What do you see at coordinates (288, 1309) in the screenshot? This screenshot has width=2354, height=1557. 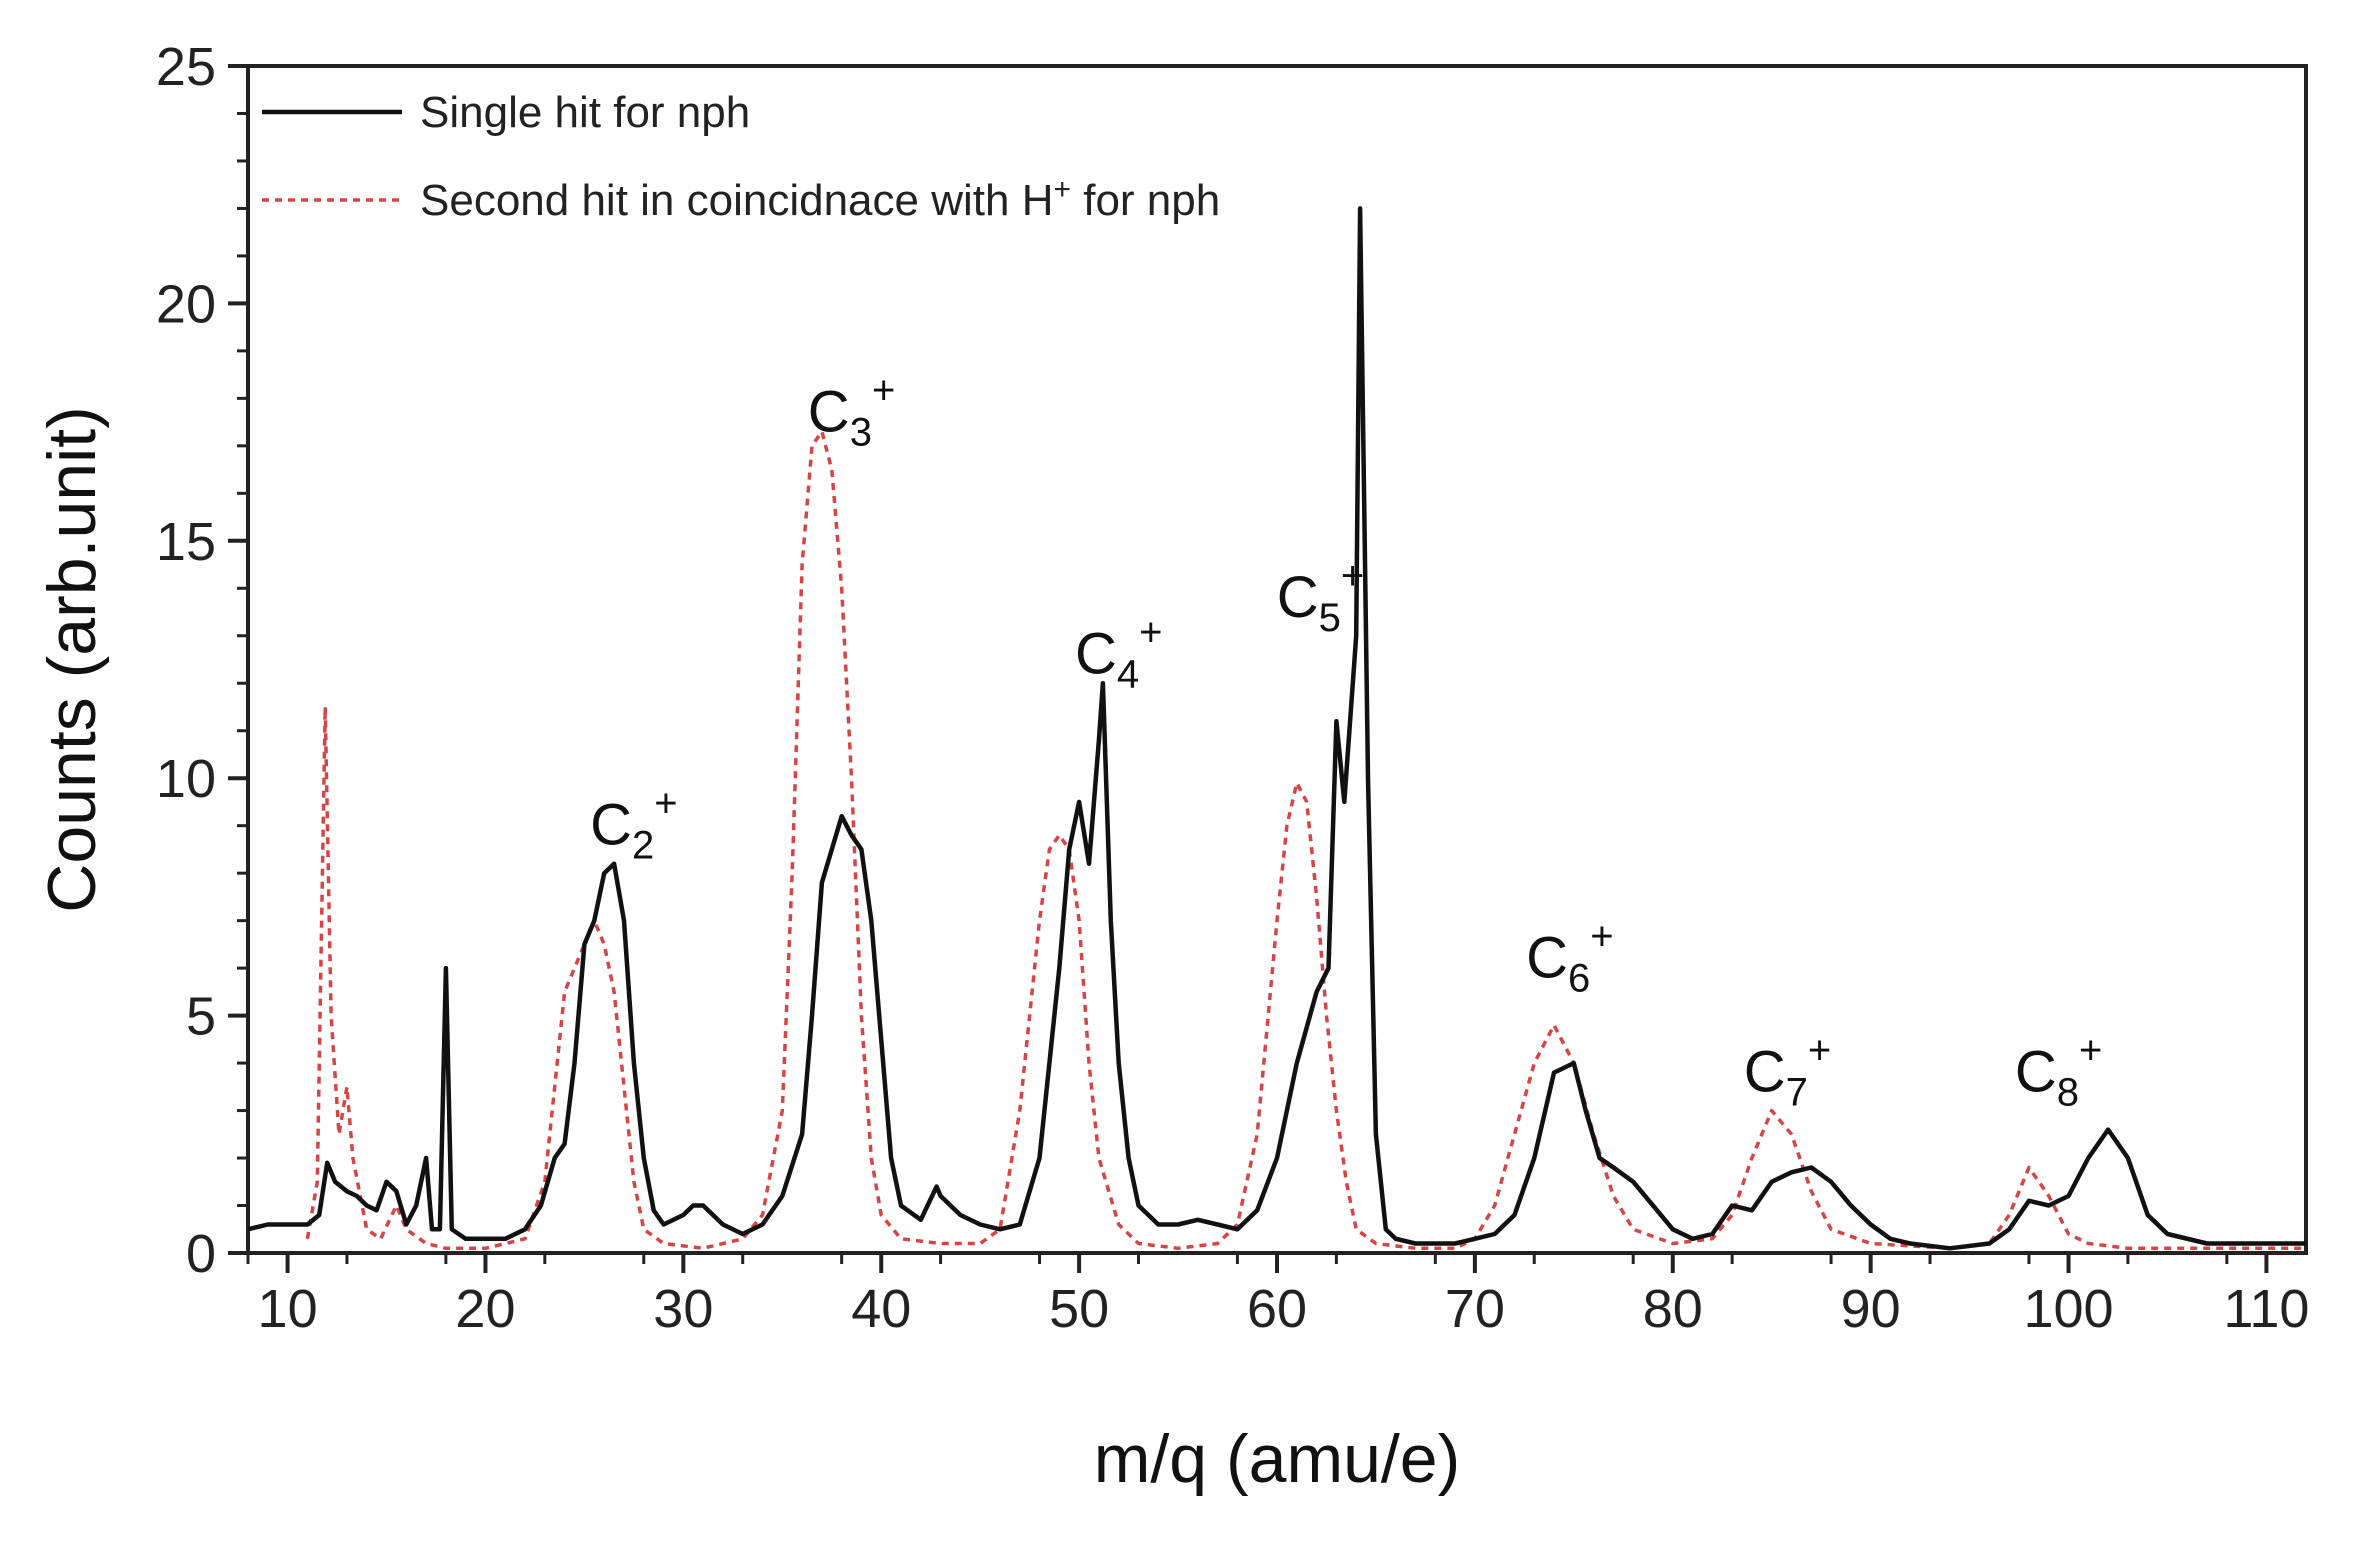 I see `x-tick-label: 10` at bounding box center [288, 1309].